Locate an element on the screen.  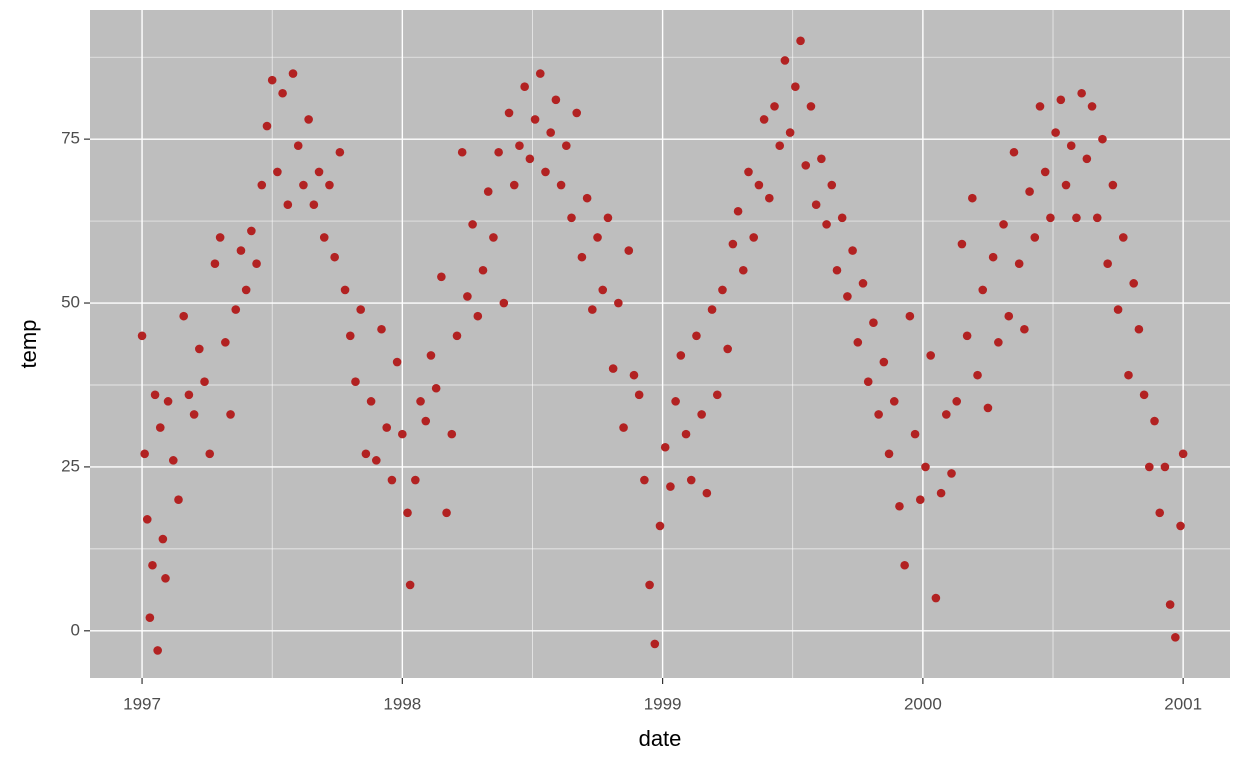
y-tick-label: 0 is located at coordinates (75, 629).